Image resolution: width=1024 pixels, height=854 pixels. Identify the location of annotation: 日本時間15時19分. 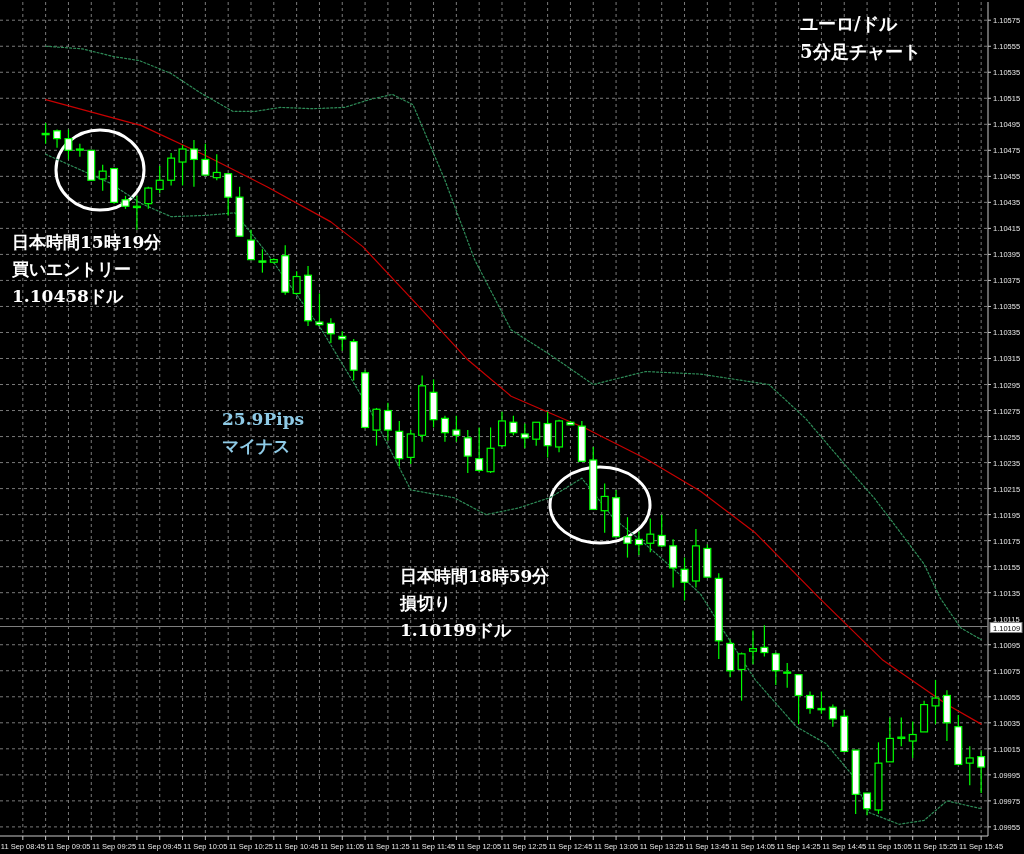
(87, 242).